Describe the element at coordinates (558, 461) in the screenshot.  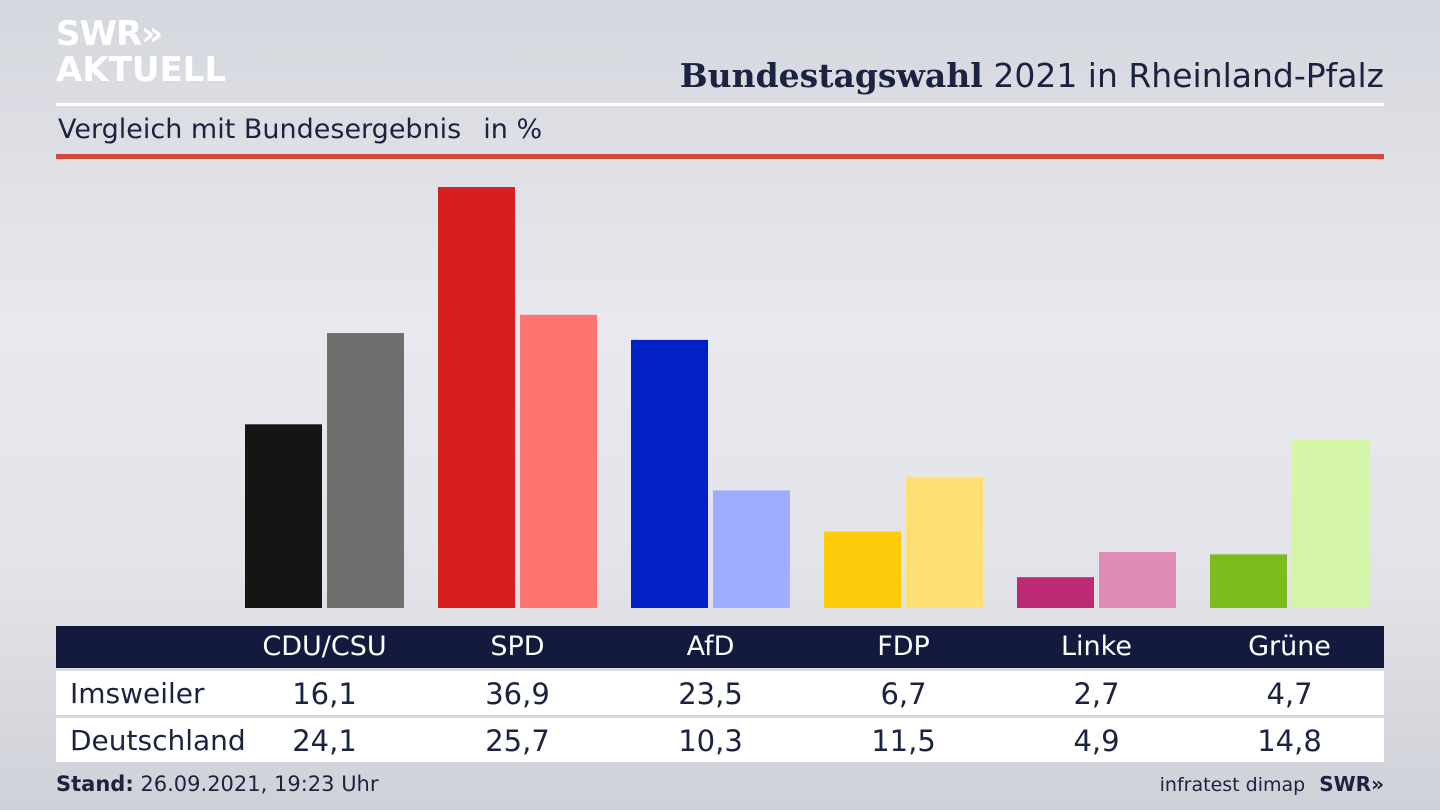
I see `bar-spd-deutschland` at that location.